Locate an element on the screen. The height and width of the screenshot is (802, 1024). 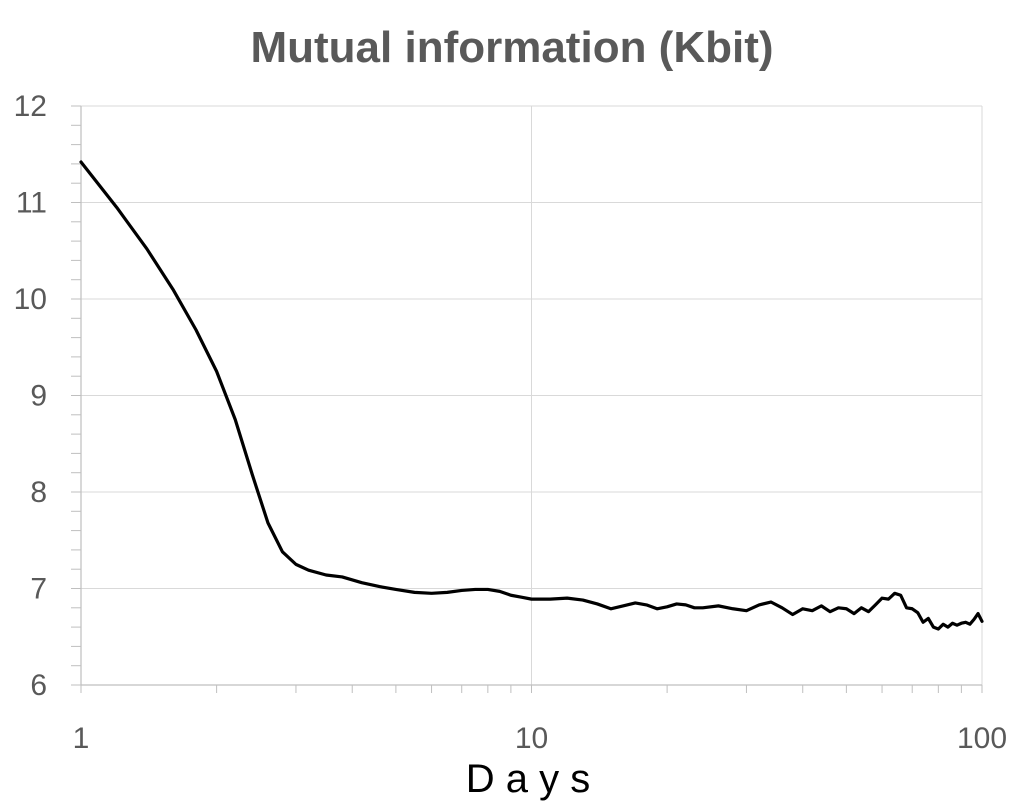
y-tick-label: 6 is located at coordinates (38, 685).